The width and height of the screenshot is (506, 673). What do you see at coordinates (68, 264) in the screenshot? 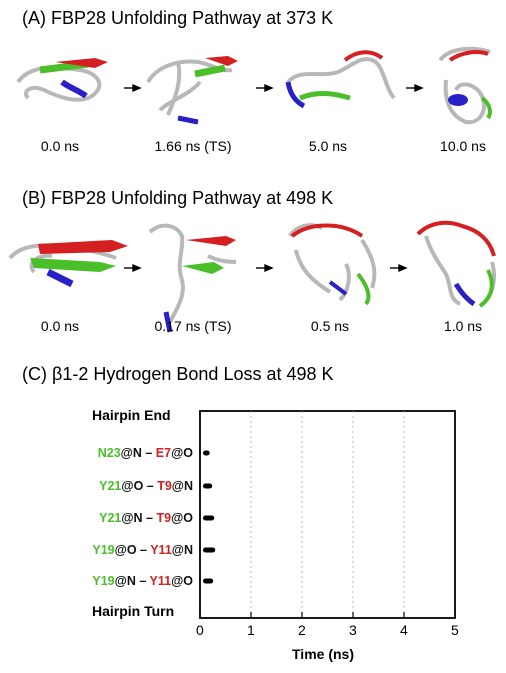
I see `structure-b-0ns` at bounding box center [68, 264].